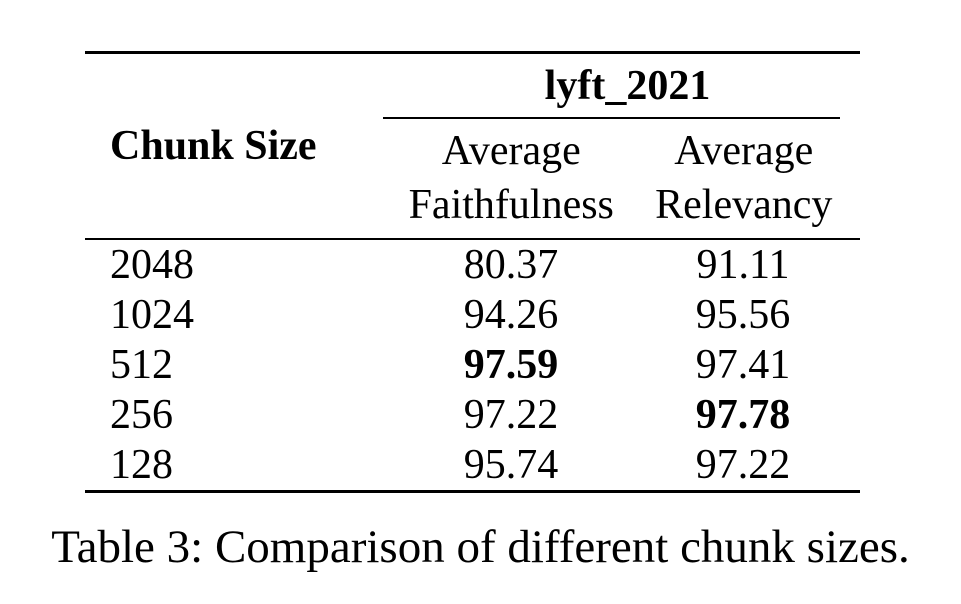 The width and height of the screenshot is (961, 604). What do you see at coordinates (152, 315) in the screenshot?
I see `chunk-size-value: 1024` at bounding box center [152, 315].